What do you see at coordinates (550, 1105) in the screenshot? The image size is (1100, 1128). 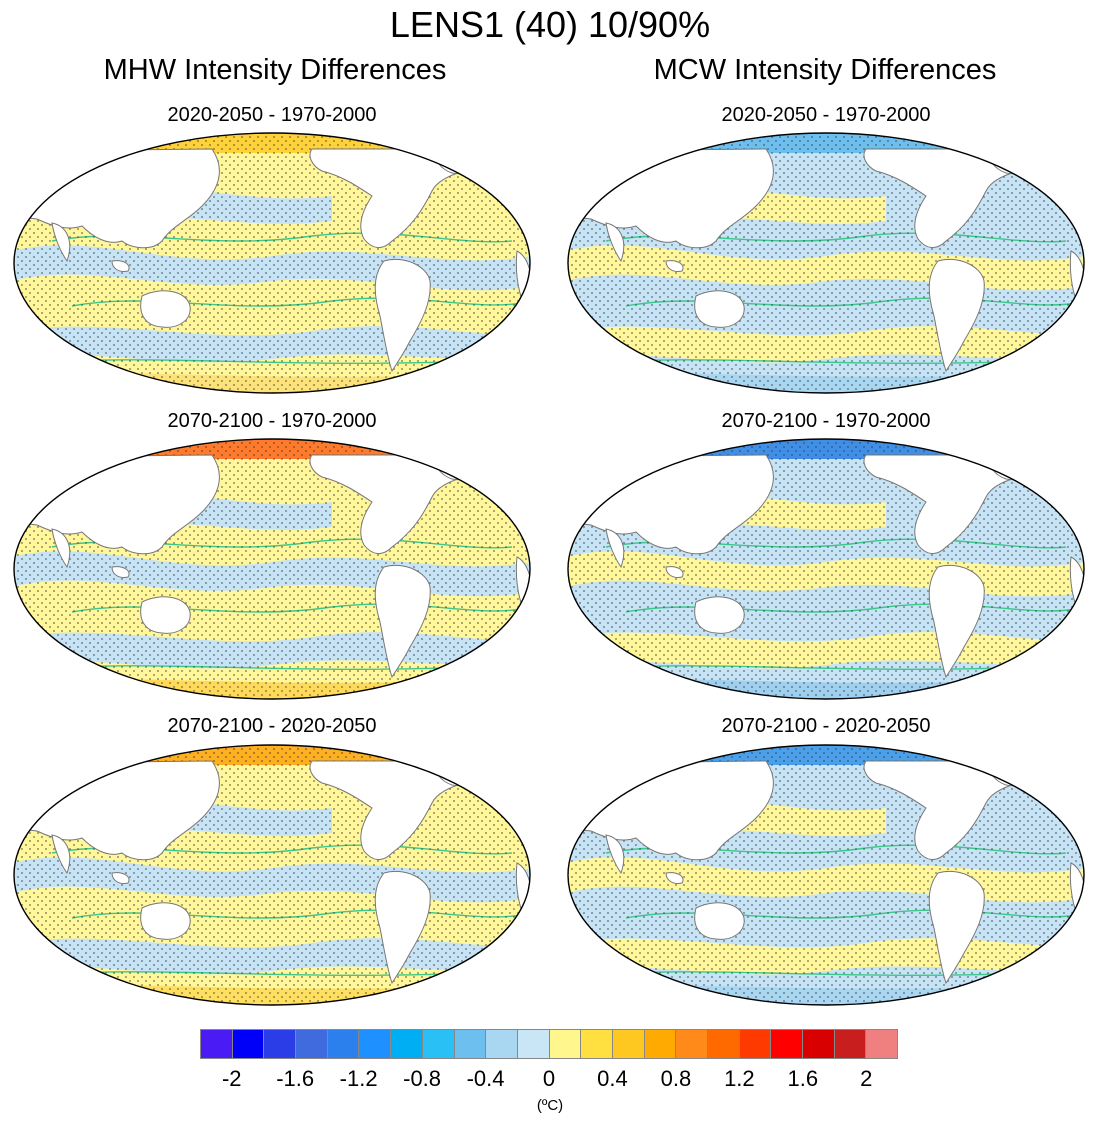 I see `colorbar-unit: (ºC)` at bounding box center [550, 1105].